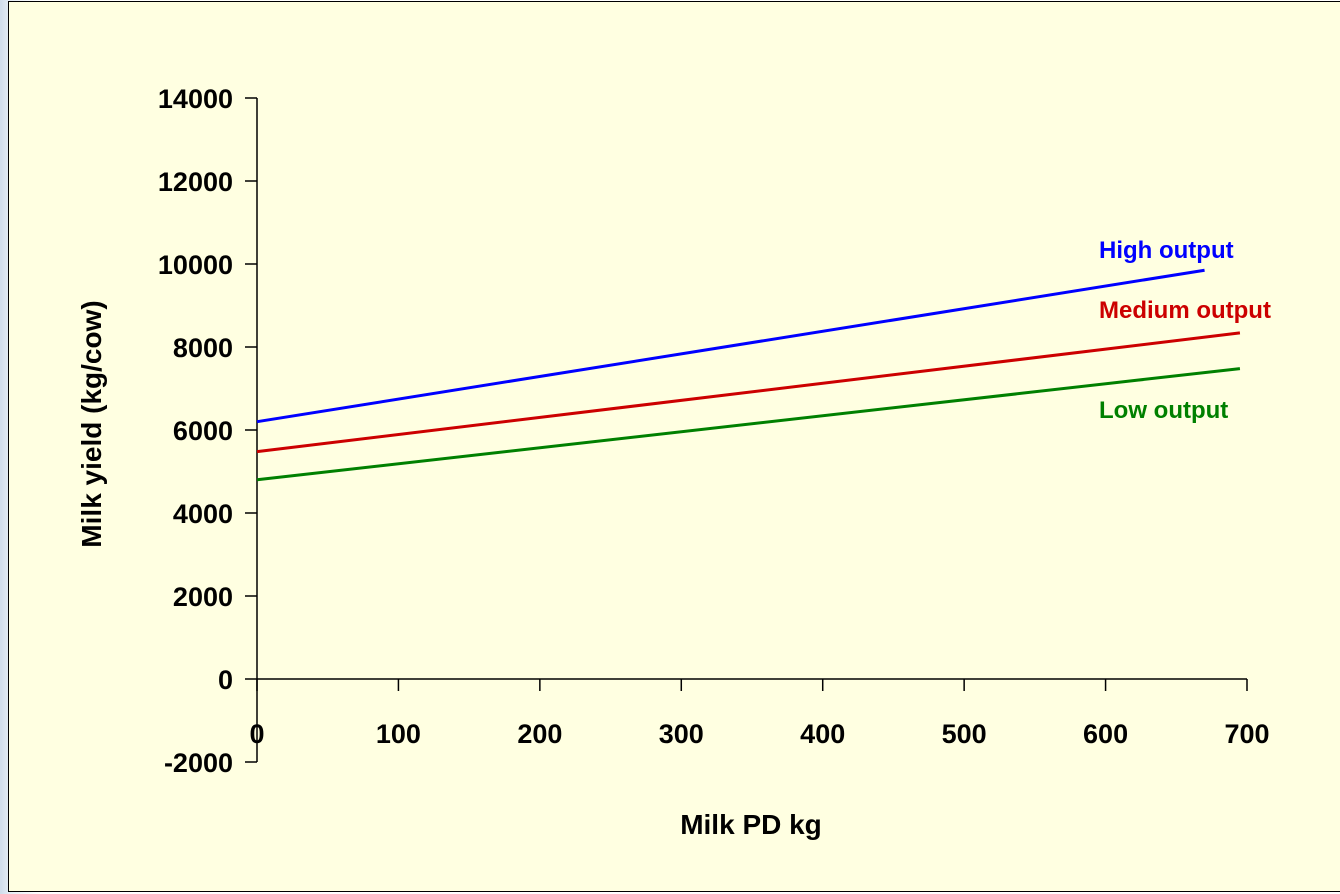 The width and height of the screenshot is (1340, 894). I want to click on y-tick-label: 14000, so click(195, 99).